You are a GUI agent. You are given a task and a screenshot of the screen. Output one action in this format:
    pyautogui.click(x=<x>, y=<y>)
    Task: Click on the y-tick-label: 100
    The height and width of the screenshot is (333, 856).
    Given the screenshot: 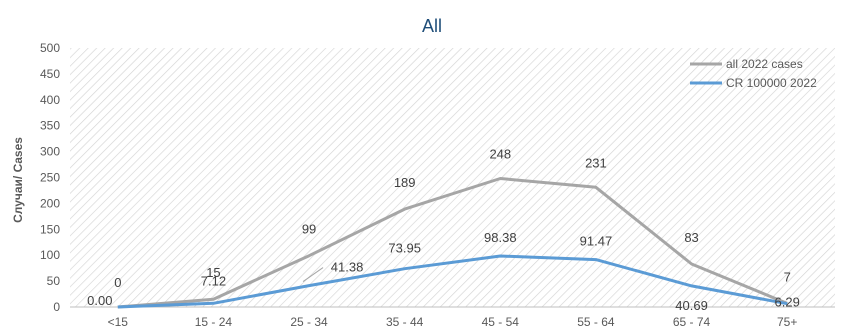 What is the action you would take?
    pyautogui.click(x=50, y=255)
    